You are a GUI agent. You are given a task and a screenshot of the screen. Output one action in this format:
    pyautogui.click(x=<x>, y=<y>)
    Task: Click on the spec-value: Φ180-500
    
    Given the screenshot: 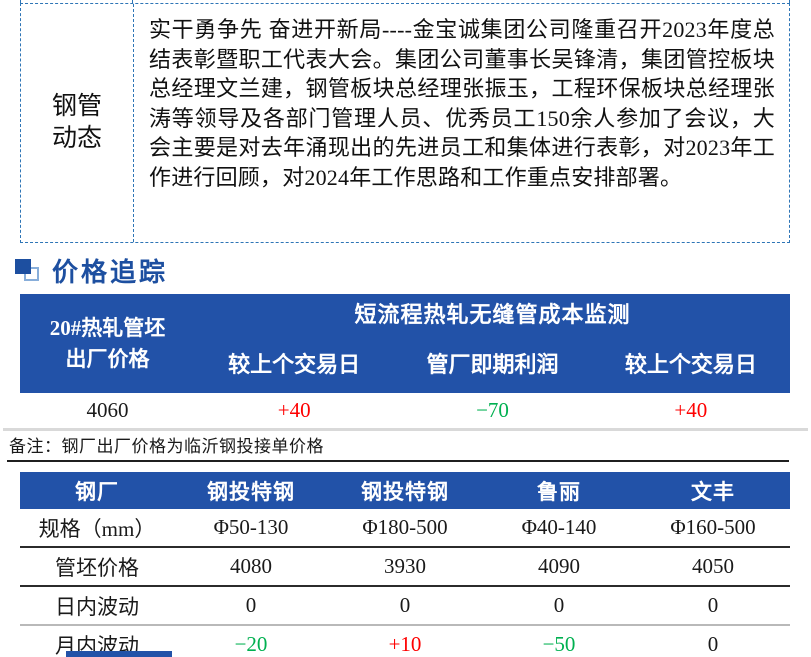 What is the action you would take?
    pyautogui.click(x=405, y=527)
    